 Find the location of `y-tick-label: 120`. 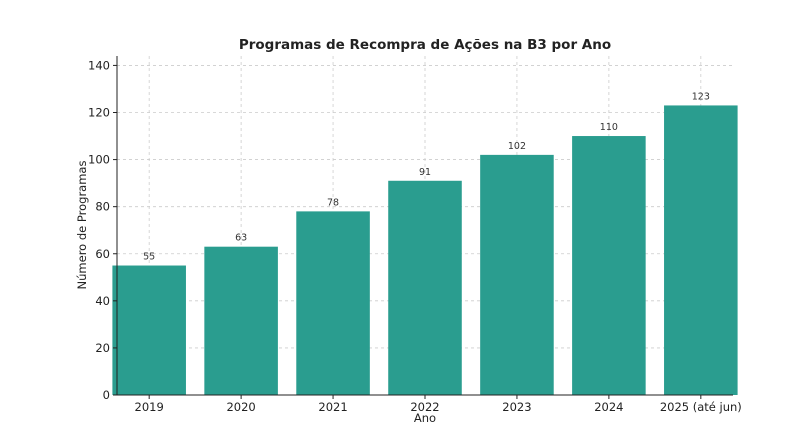

y-tick-label: 120 is located at coordinates (99, 113).